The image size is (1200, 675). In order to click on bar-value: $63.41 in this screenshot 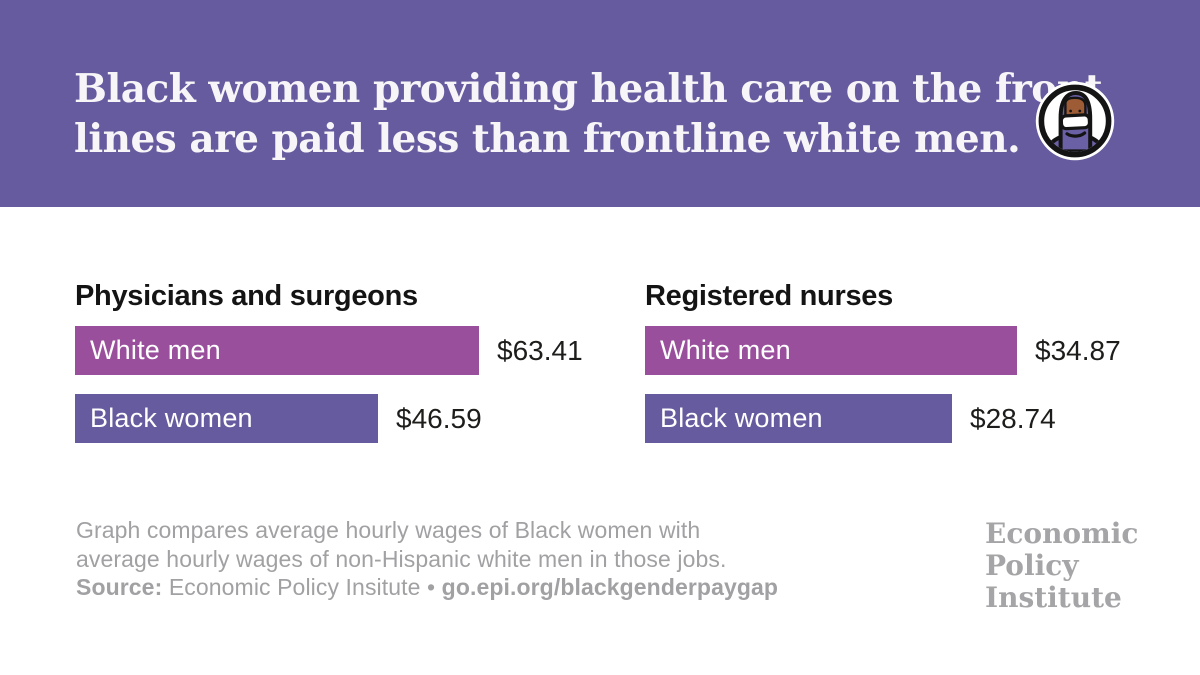, I will do `click(540, 350)`.